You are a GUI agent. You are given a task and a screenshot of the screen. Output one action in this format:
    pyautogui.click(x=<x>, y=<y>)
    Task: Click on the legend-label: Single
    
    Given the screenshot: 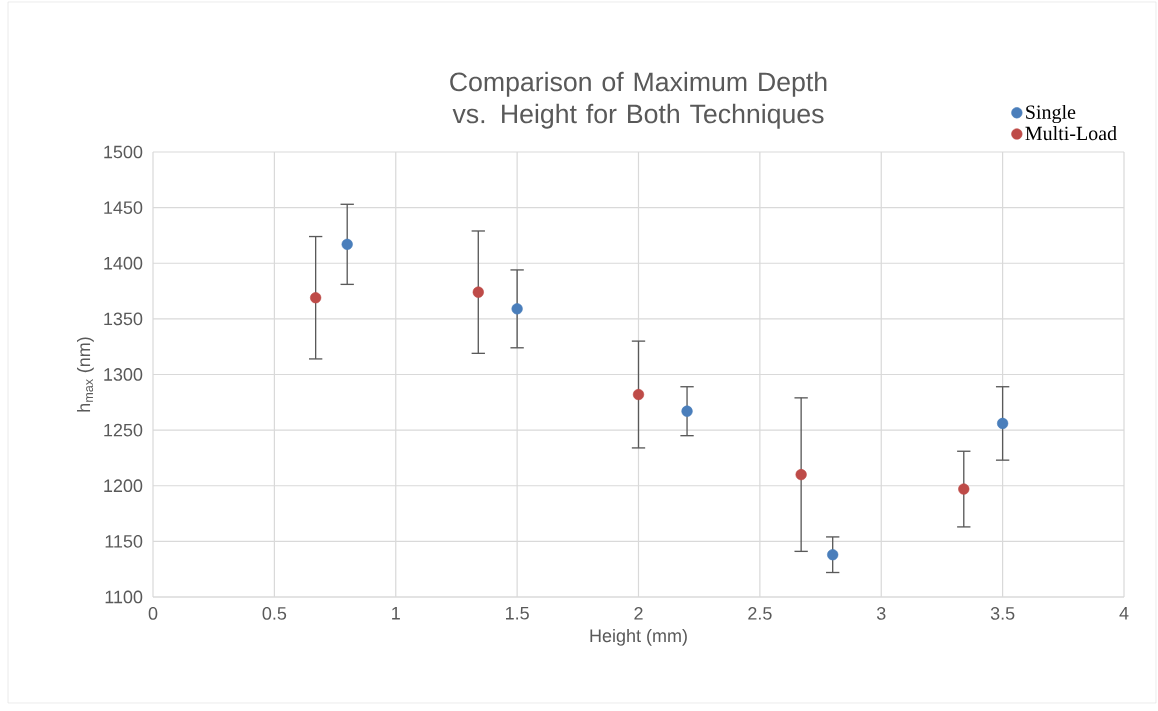 What is the action you would take?
    pyautogui.click(x=1051, y=114)
    